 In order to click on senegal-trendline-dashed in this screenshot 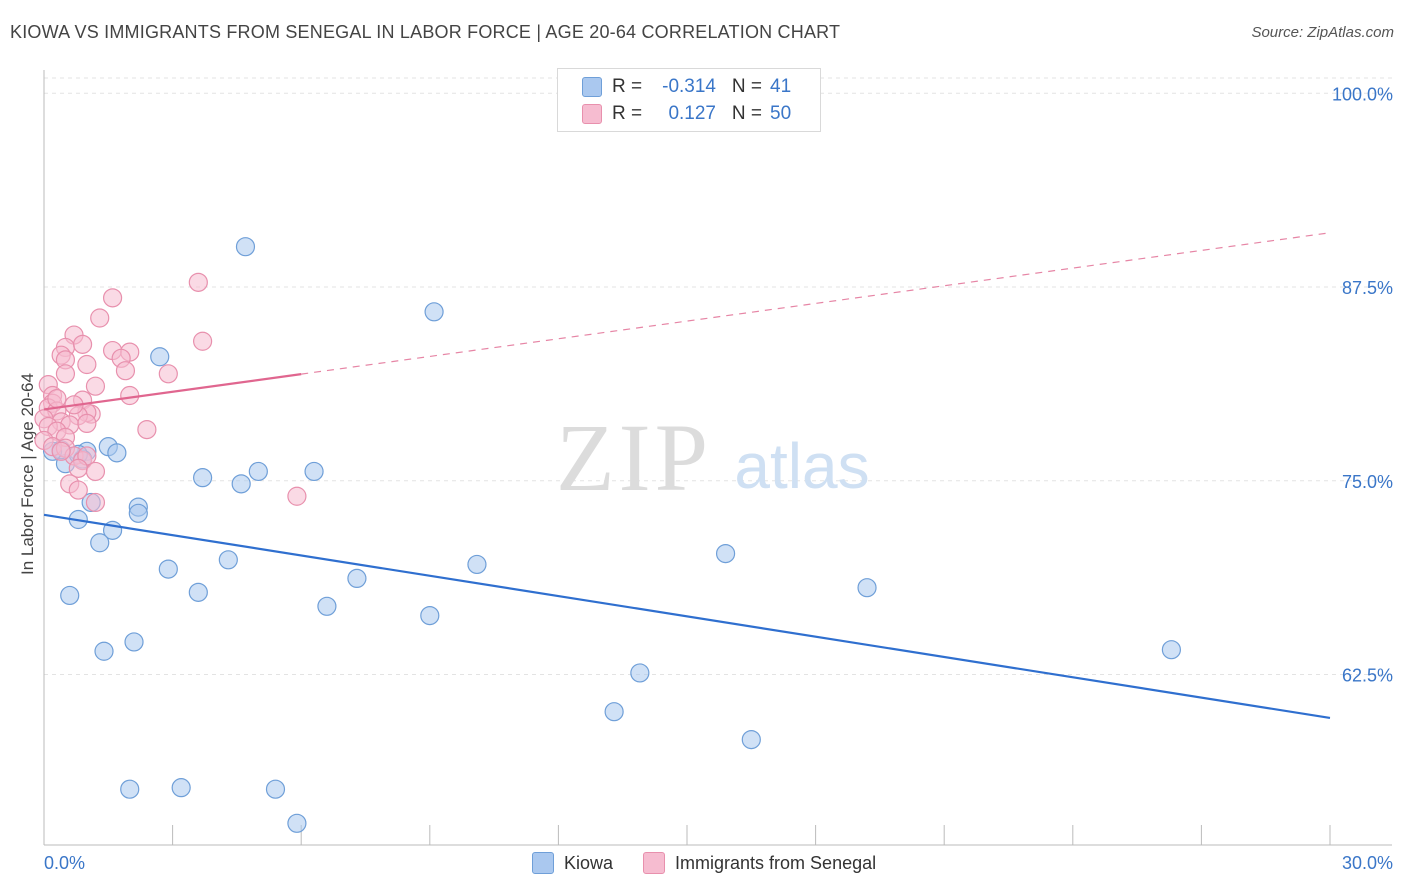, I will do `click(816, 303)`.